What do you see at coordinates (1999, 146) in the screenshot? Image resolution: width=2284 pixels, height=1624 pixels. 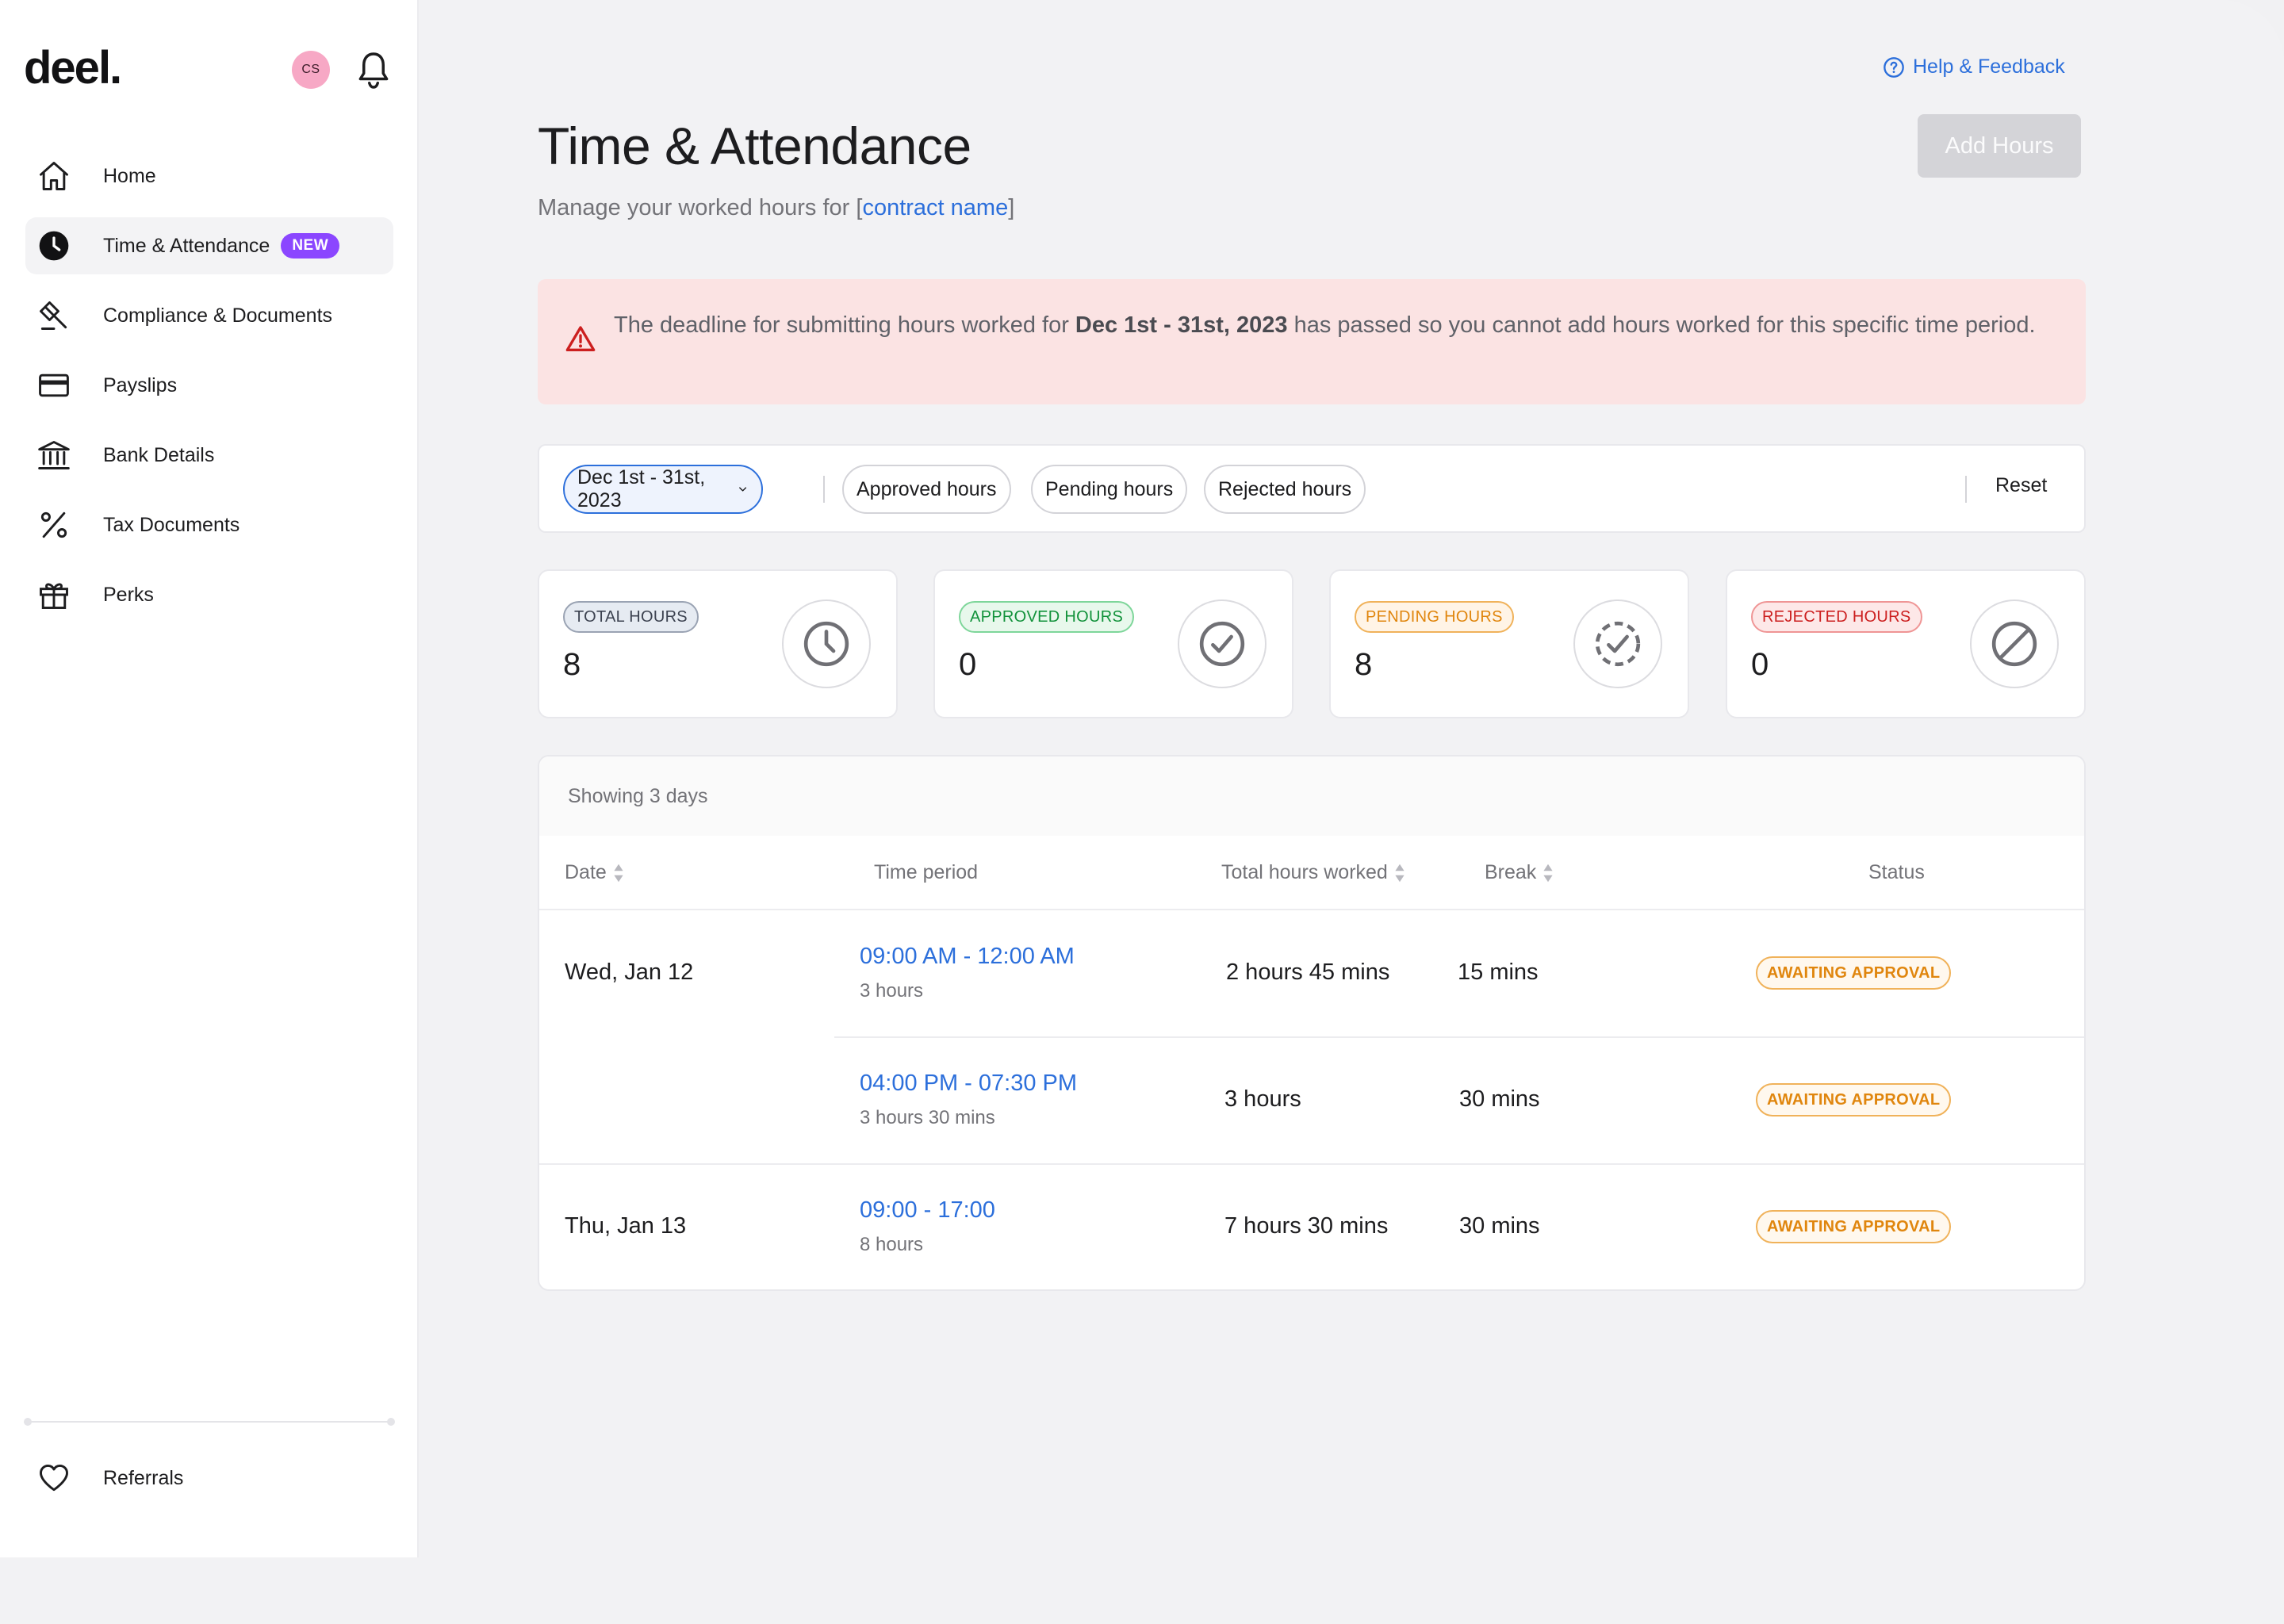 I see `add-hours-button: Add Hours` at bounding box center [1999, 146].